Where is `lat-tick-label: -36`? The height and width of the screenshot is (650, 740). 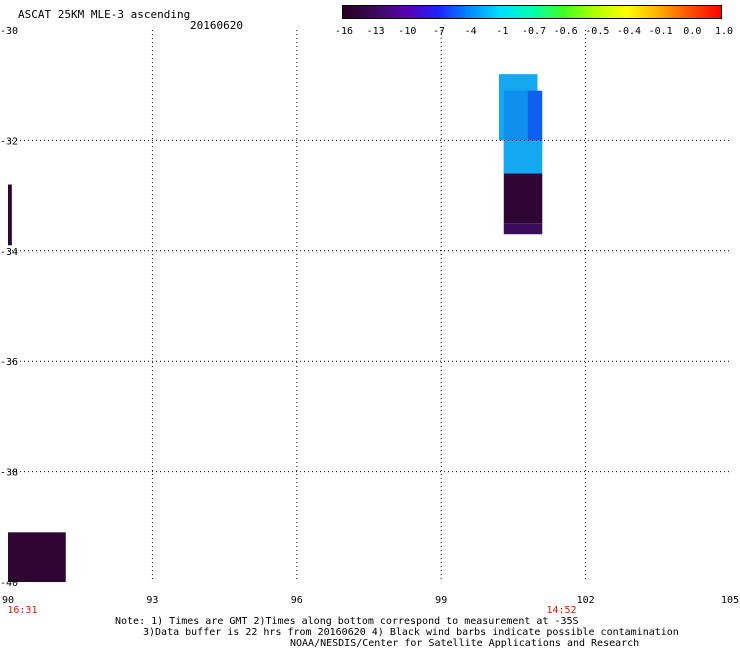
lat-tick-label: -36 is located at coordinates (9, 362).